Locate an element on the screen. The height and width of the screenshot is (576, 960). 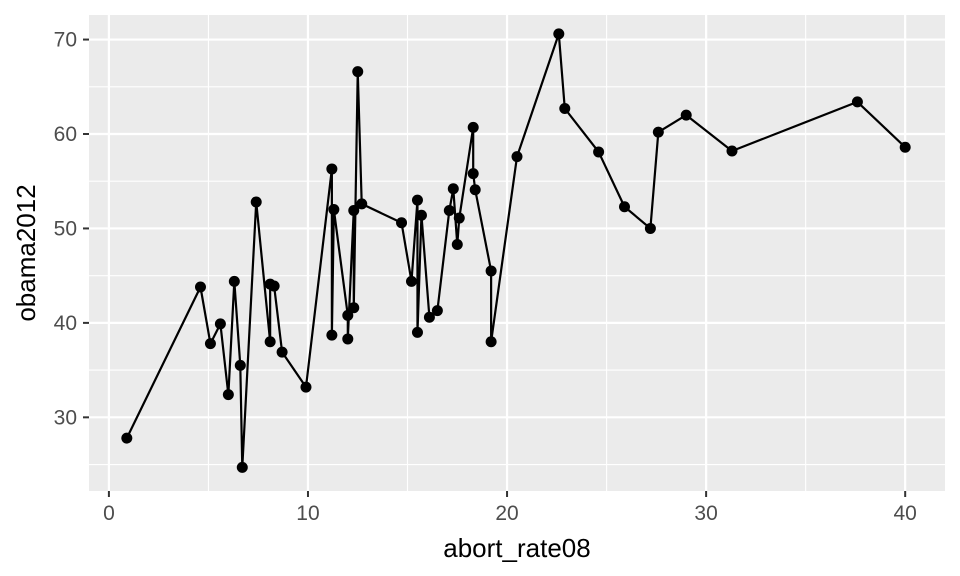
x-tick-label: 0 is located at coordinates (109, 513).